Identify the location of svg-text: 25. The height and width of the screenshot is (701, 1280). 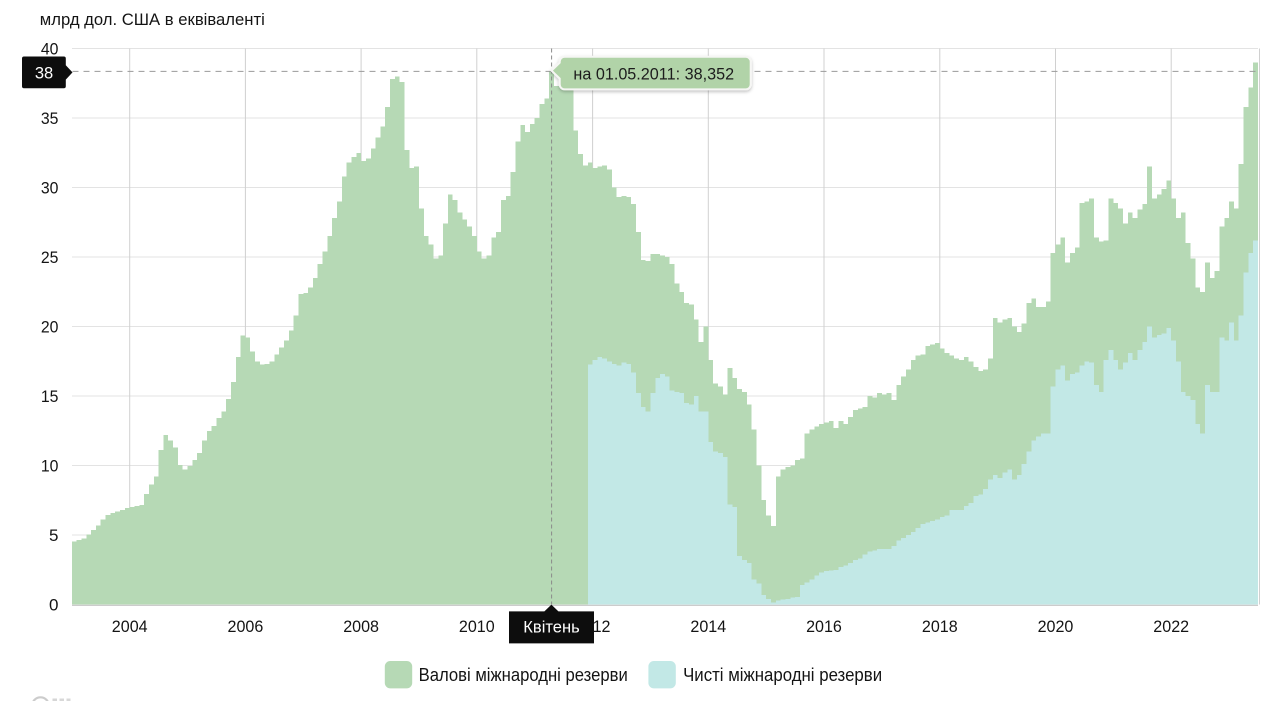
(50, 257).